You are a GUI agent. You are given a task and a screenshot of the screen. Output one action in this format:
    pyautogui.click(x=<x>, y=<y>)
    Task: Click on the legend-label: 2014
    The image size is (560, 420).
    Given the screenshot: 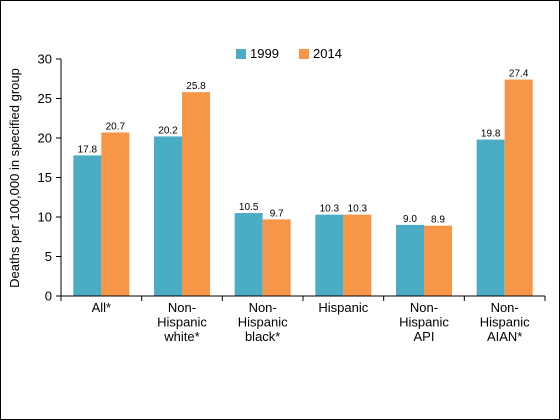 What is the action you would take?
    pyautogui.click(x=327, y=53)
    